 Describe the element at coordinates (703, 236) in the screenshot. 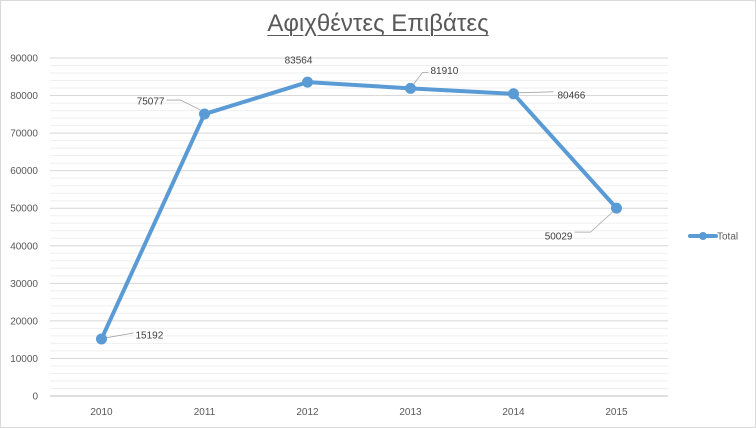

I see `legend-swatch-marker` at that location.